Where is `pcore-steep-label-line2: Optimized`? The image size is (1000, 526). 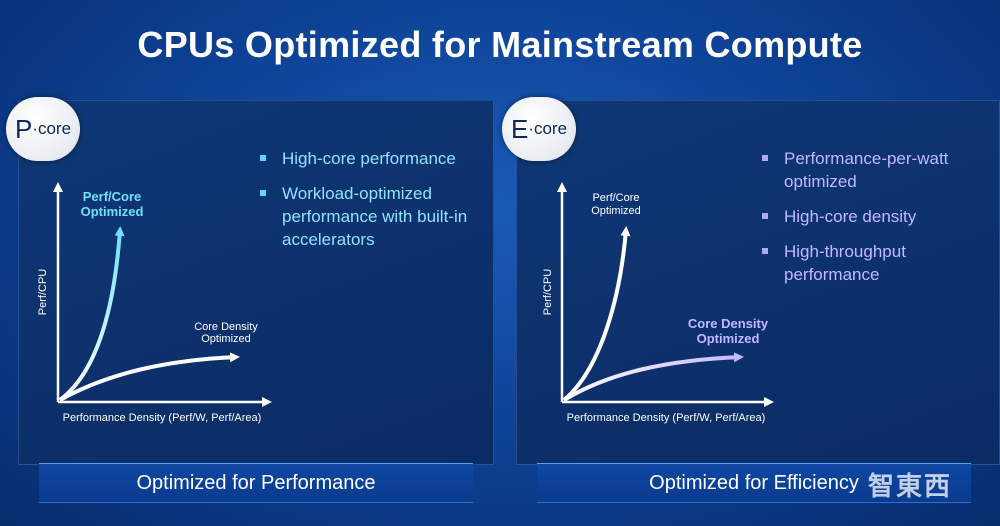
pcore-steep-label-line2: Optimized is located at coordinates (112, 211).